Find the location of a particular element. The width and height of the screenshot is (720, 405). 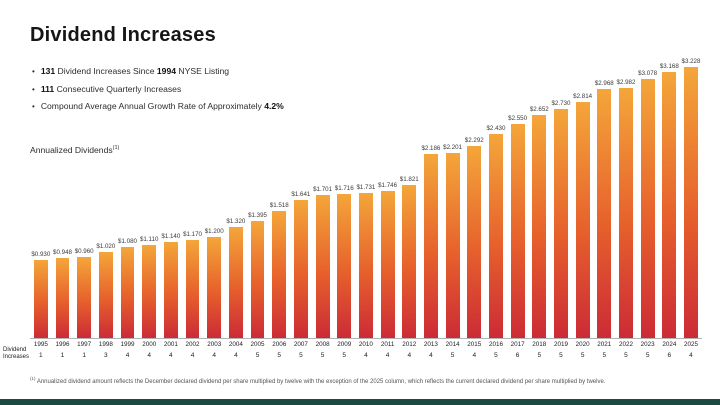

year-label: 2007 is located at coordinates (300, 344).